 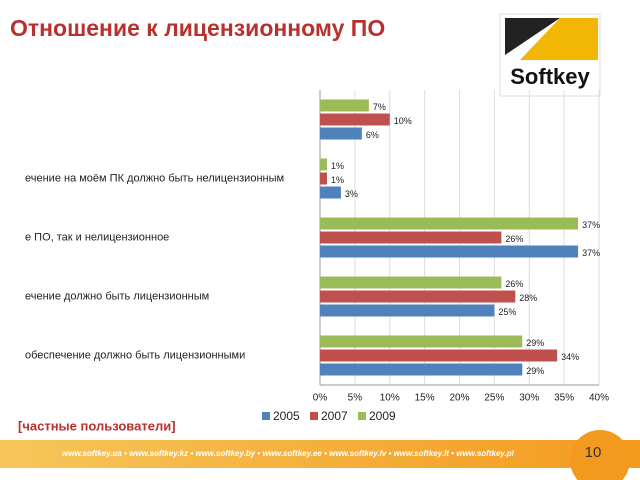 I want to click on data-label: 25%, so click(x=507, y=312).